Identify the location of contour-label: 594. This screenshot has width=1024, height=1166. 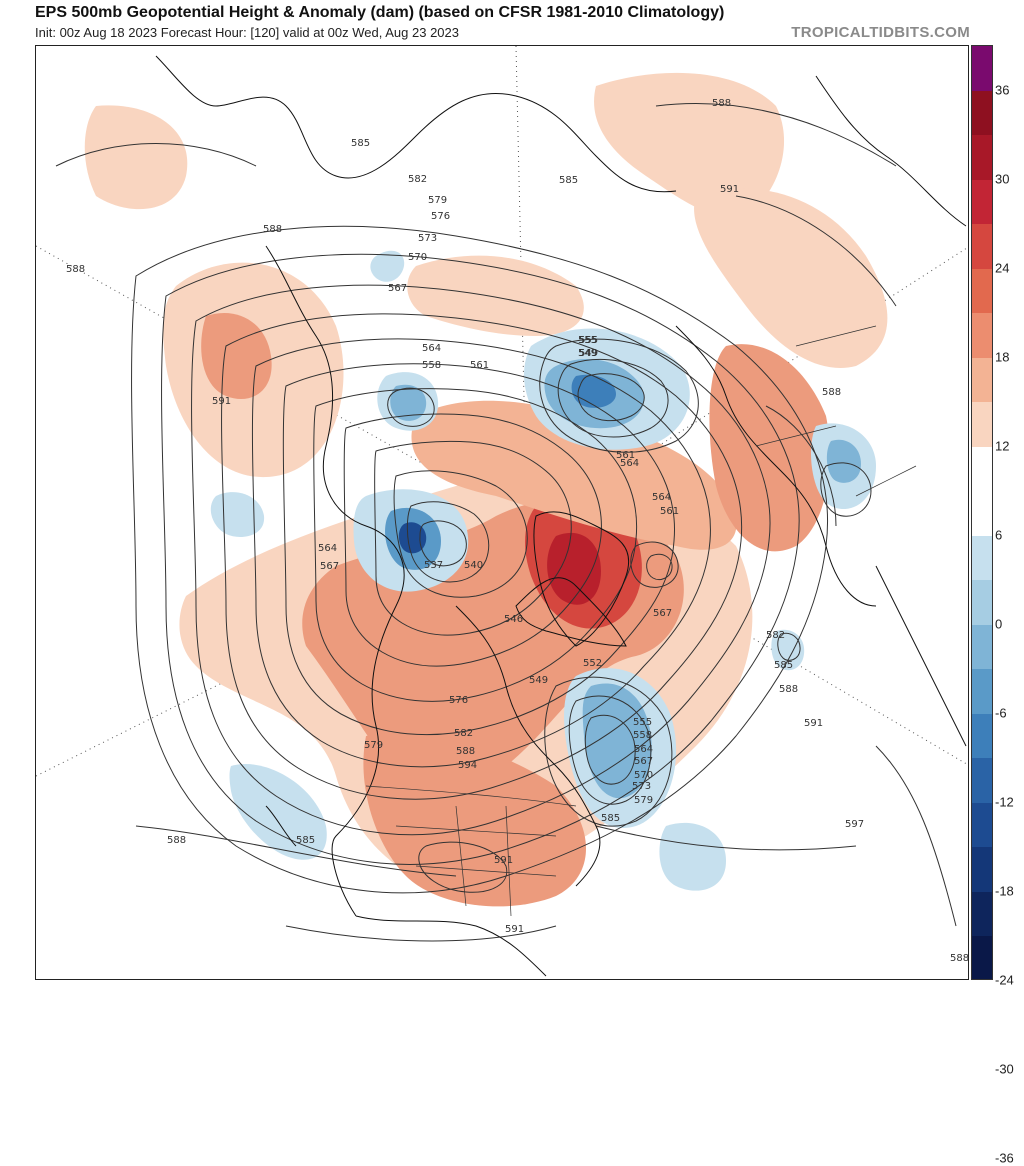
(467, 765).